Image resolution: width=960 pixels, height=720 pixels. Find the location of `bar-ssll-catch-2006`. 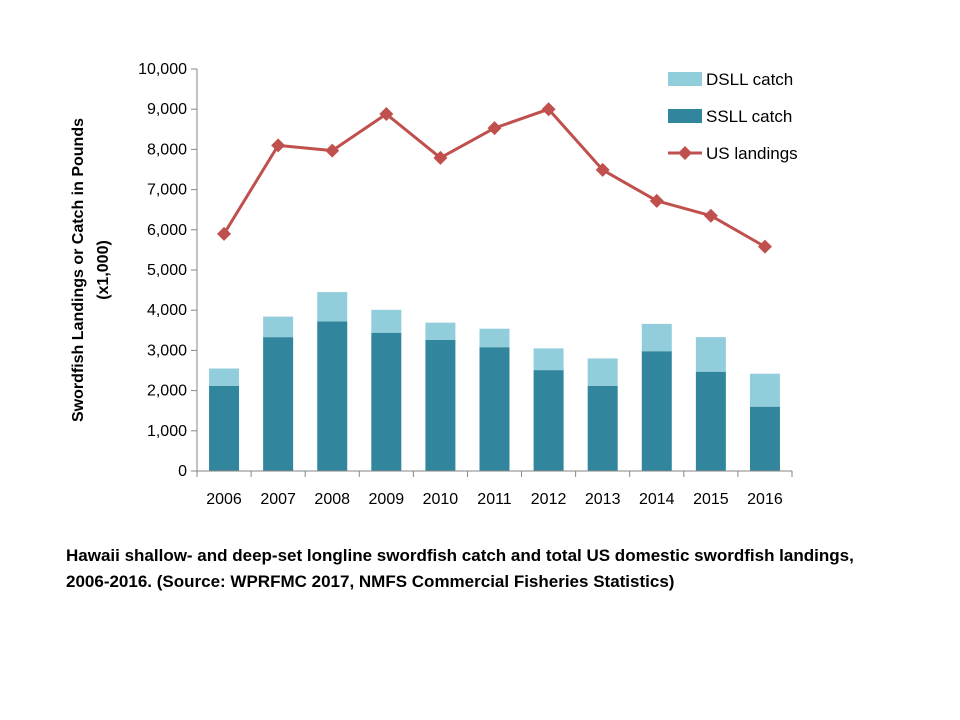

bar-ssll-catch-2006 is located at coordinates (224, 428).